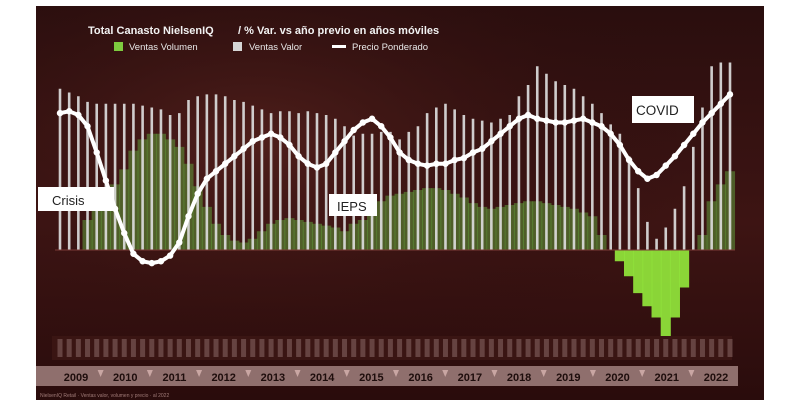 The width and height of the screenshot is (800, 407). Describe the element at coordinates (339, 46) in the screenshot. I see `legend-swatch-precio` at that location.